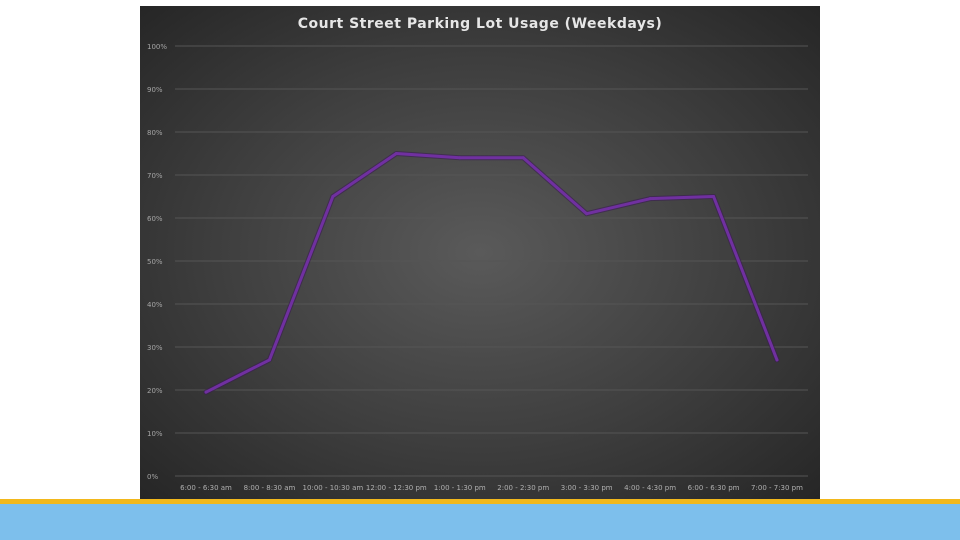 The width and height of the screenshot is (960, 540). What do you see at coordinates (155, 133) in the screenshot?
I see `y-tick-label: 80%` at bounding box center [155, 133].